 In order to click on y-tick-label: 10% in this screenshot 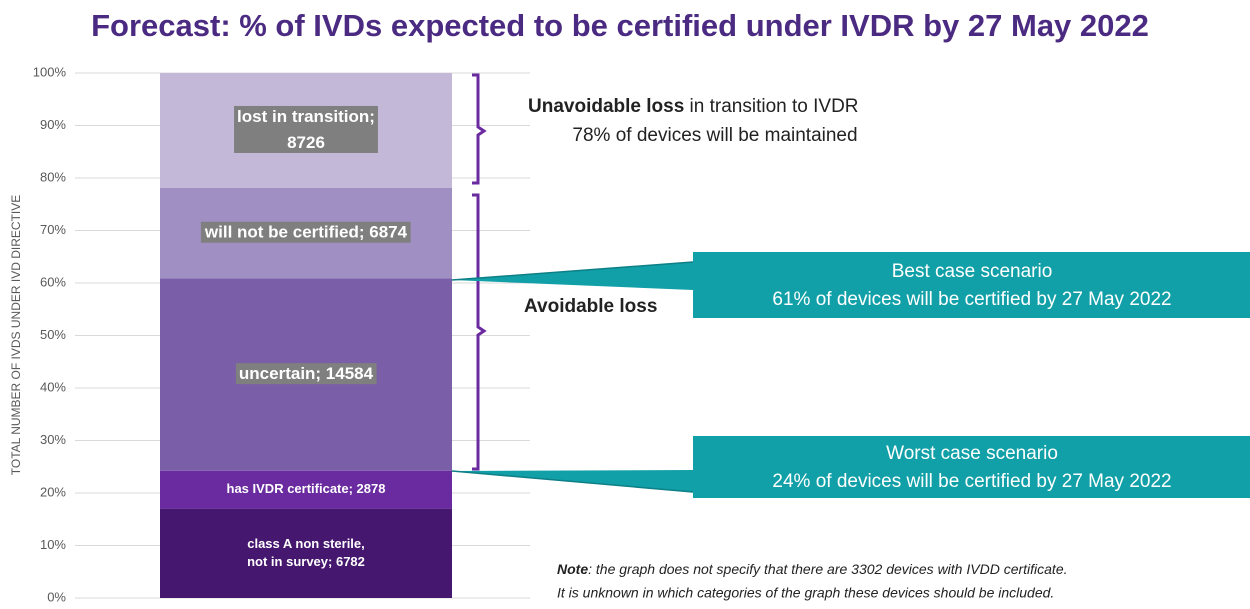, I will do `click(53, 544)`.